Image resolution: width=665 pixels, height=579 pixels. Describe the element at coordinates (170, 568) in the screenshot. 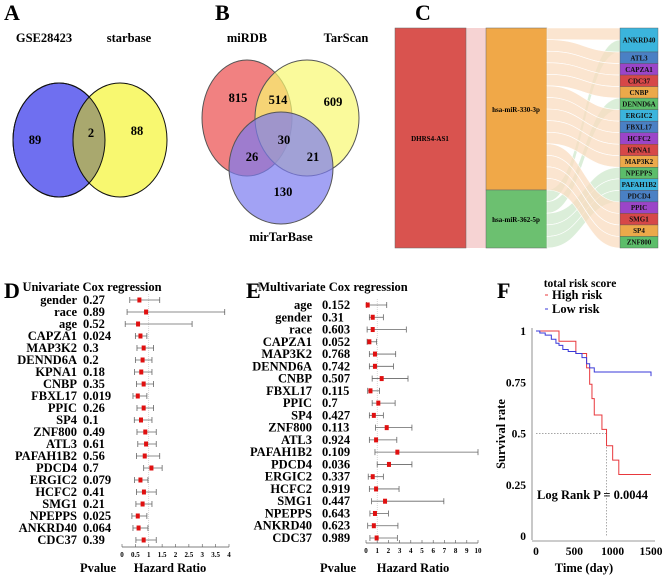

I see `x-axis-label: Hazard Ratio` at that location.